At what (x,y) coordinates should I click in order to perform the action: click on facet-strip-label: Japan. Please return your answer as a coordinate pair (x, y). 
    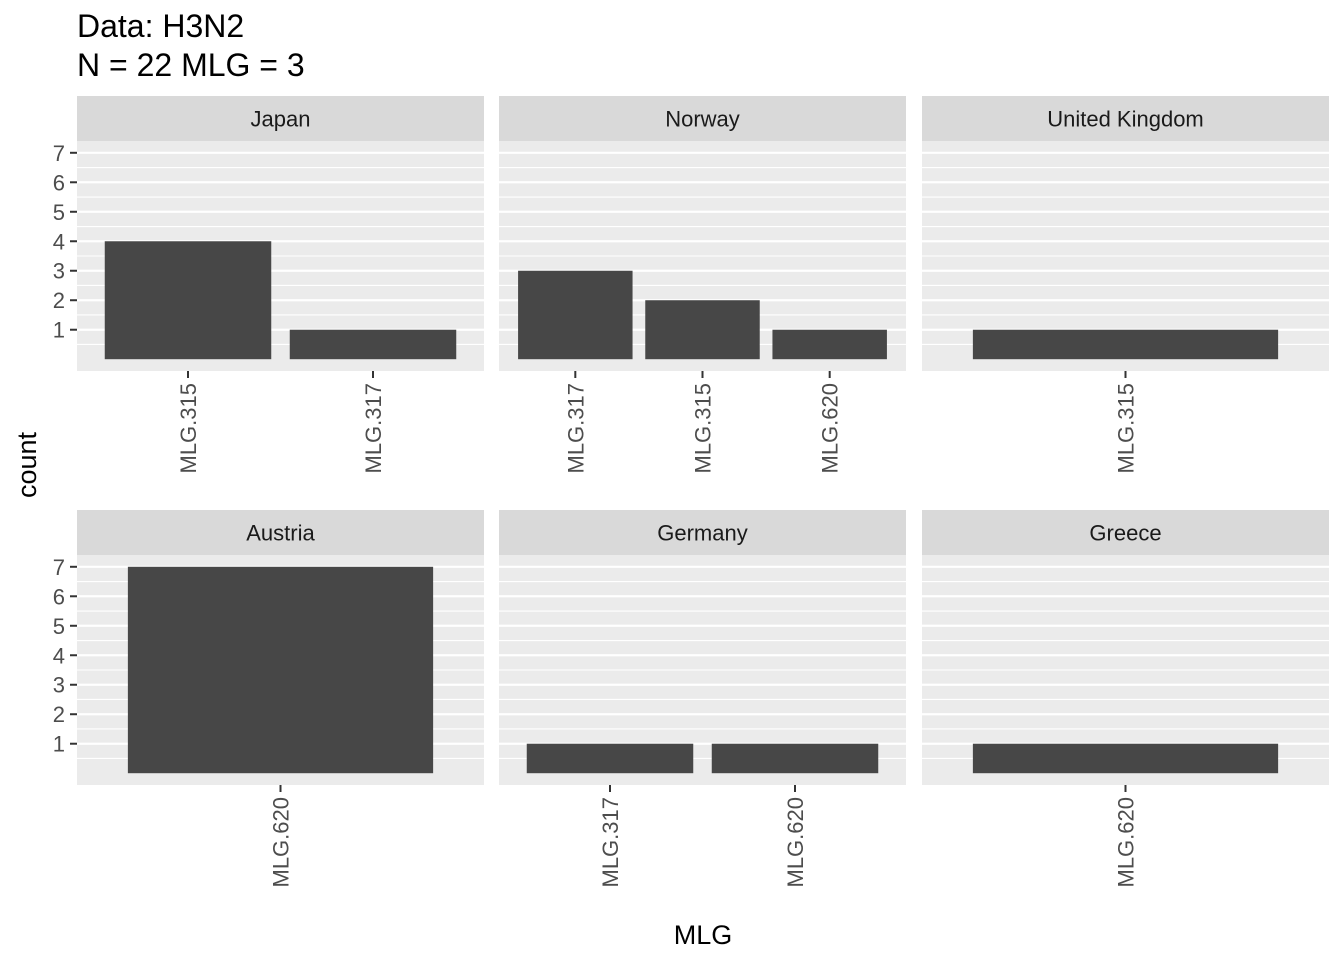
    Looking at the image, I should click on (281, 119).